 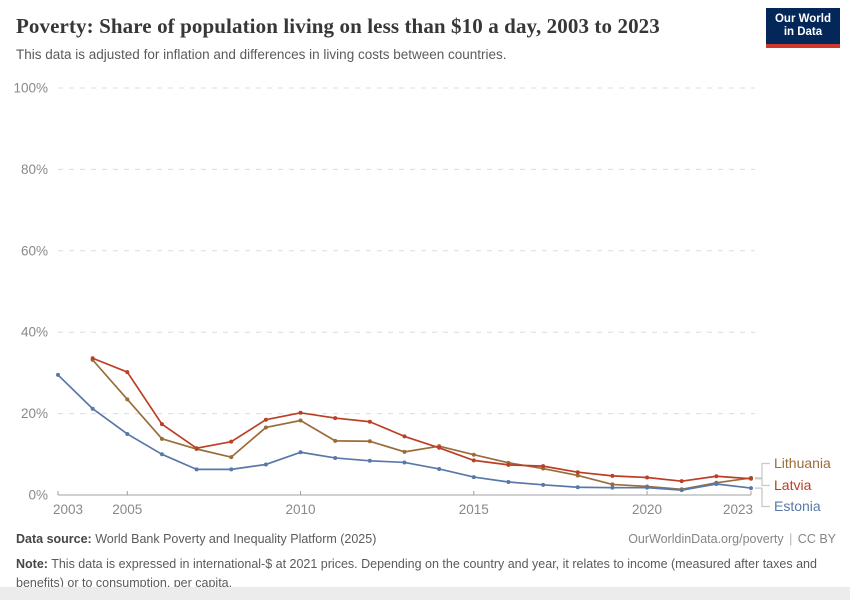 What do you see at coordinates (127, 509) in the screenshot?
I see `x-tick-label-2005: 2005` at bounding box center [127, 509].